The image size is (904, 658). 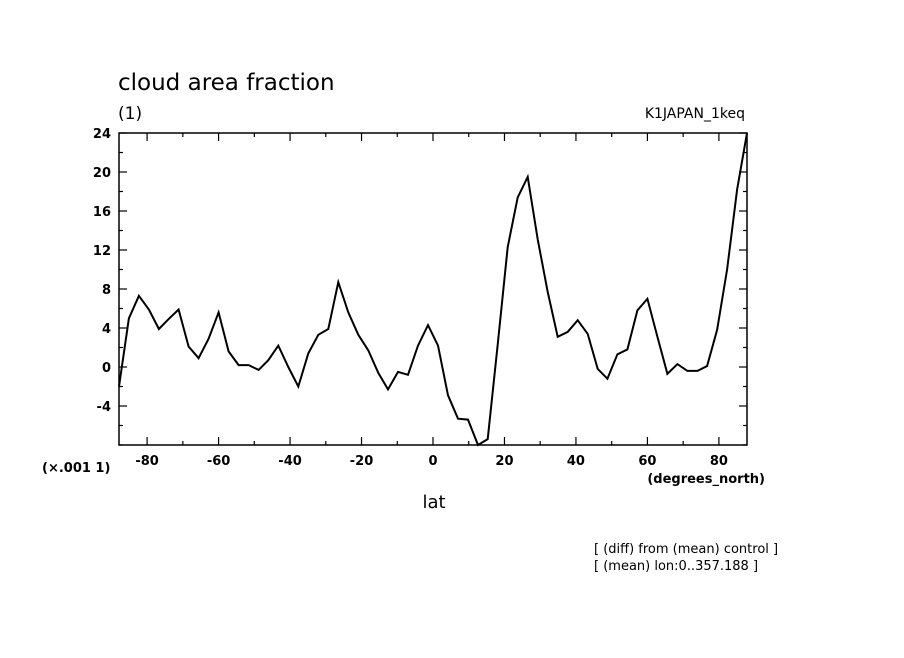 I want to click on dataset-label: K1JAPAN_1keq, so click(x=695, y=114).